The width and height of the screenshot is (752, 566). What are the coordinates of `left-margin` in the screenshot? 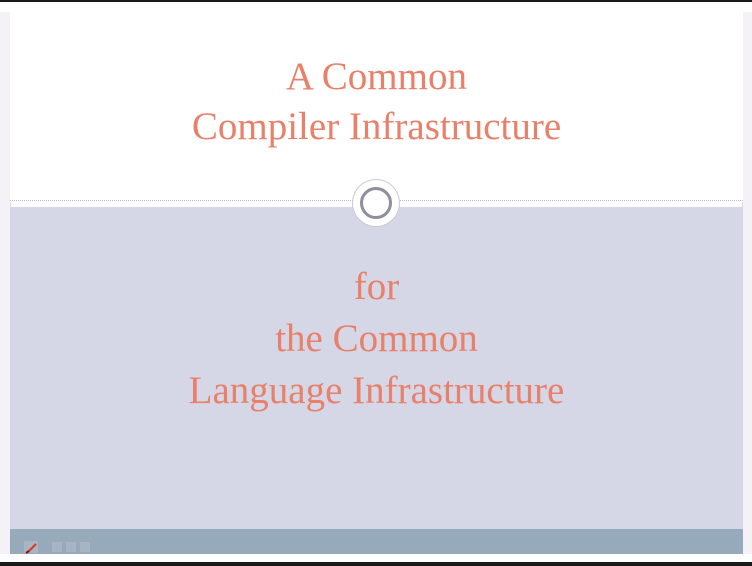 It's located at (5, 283).